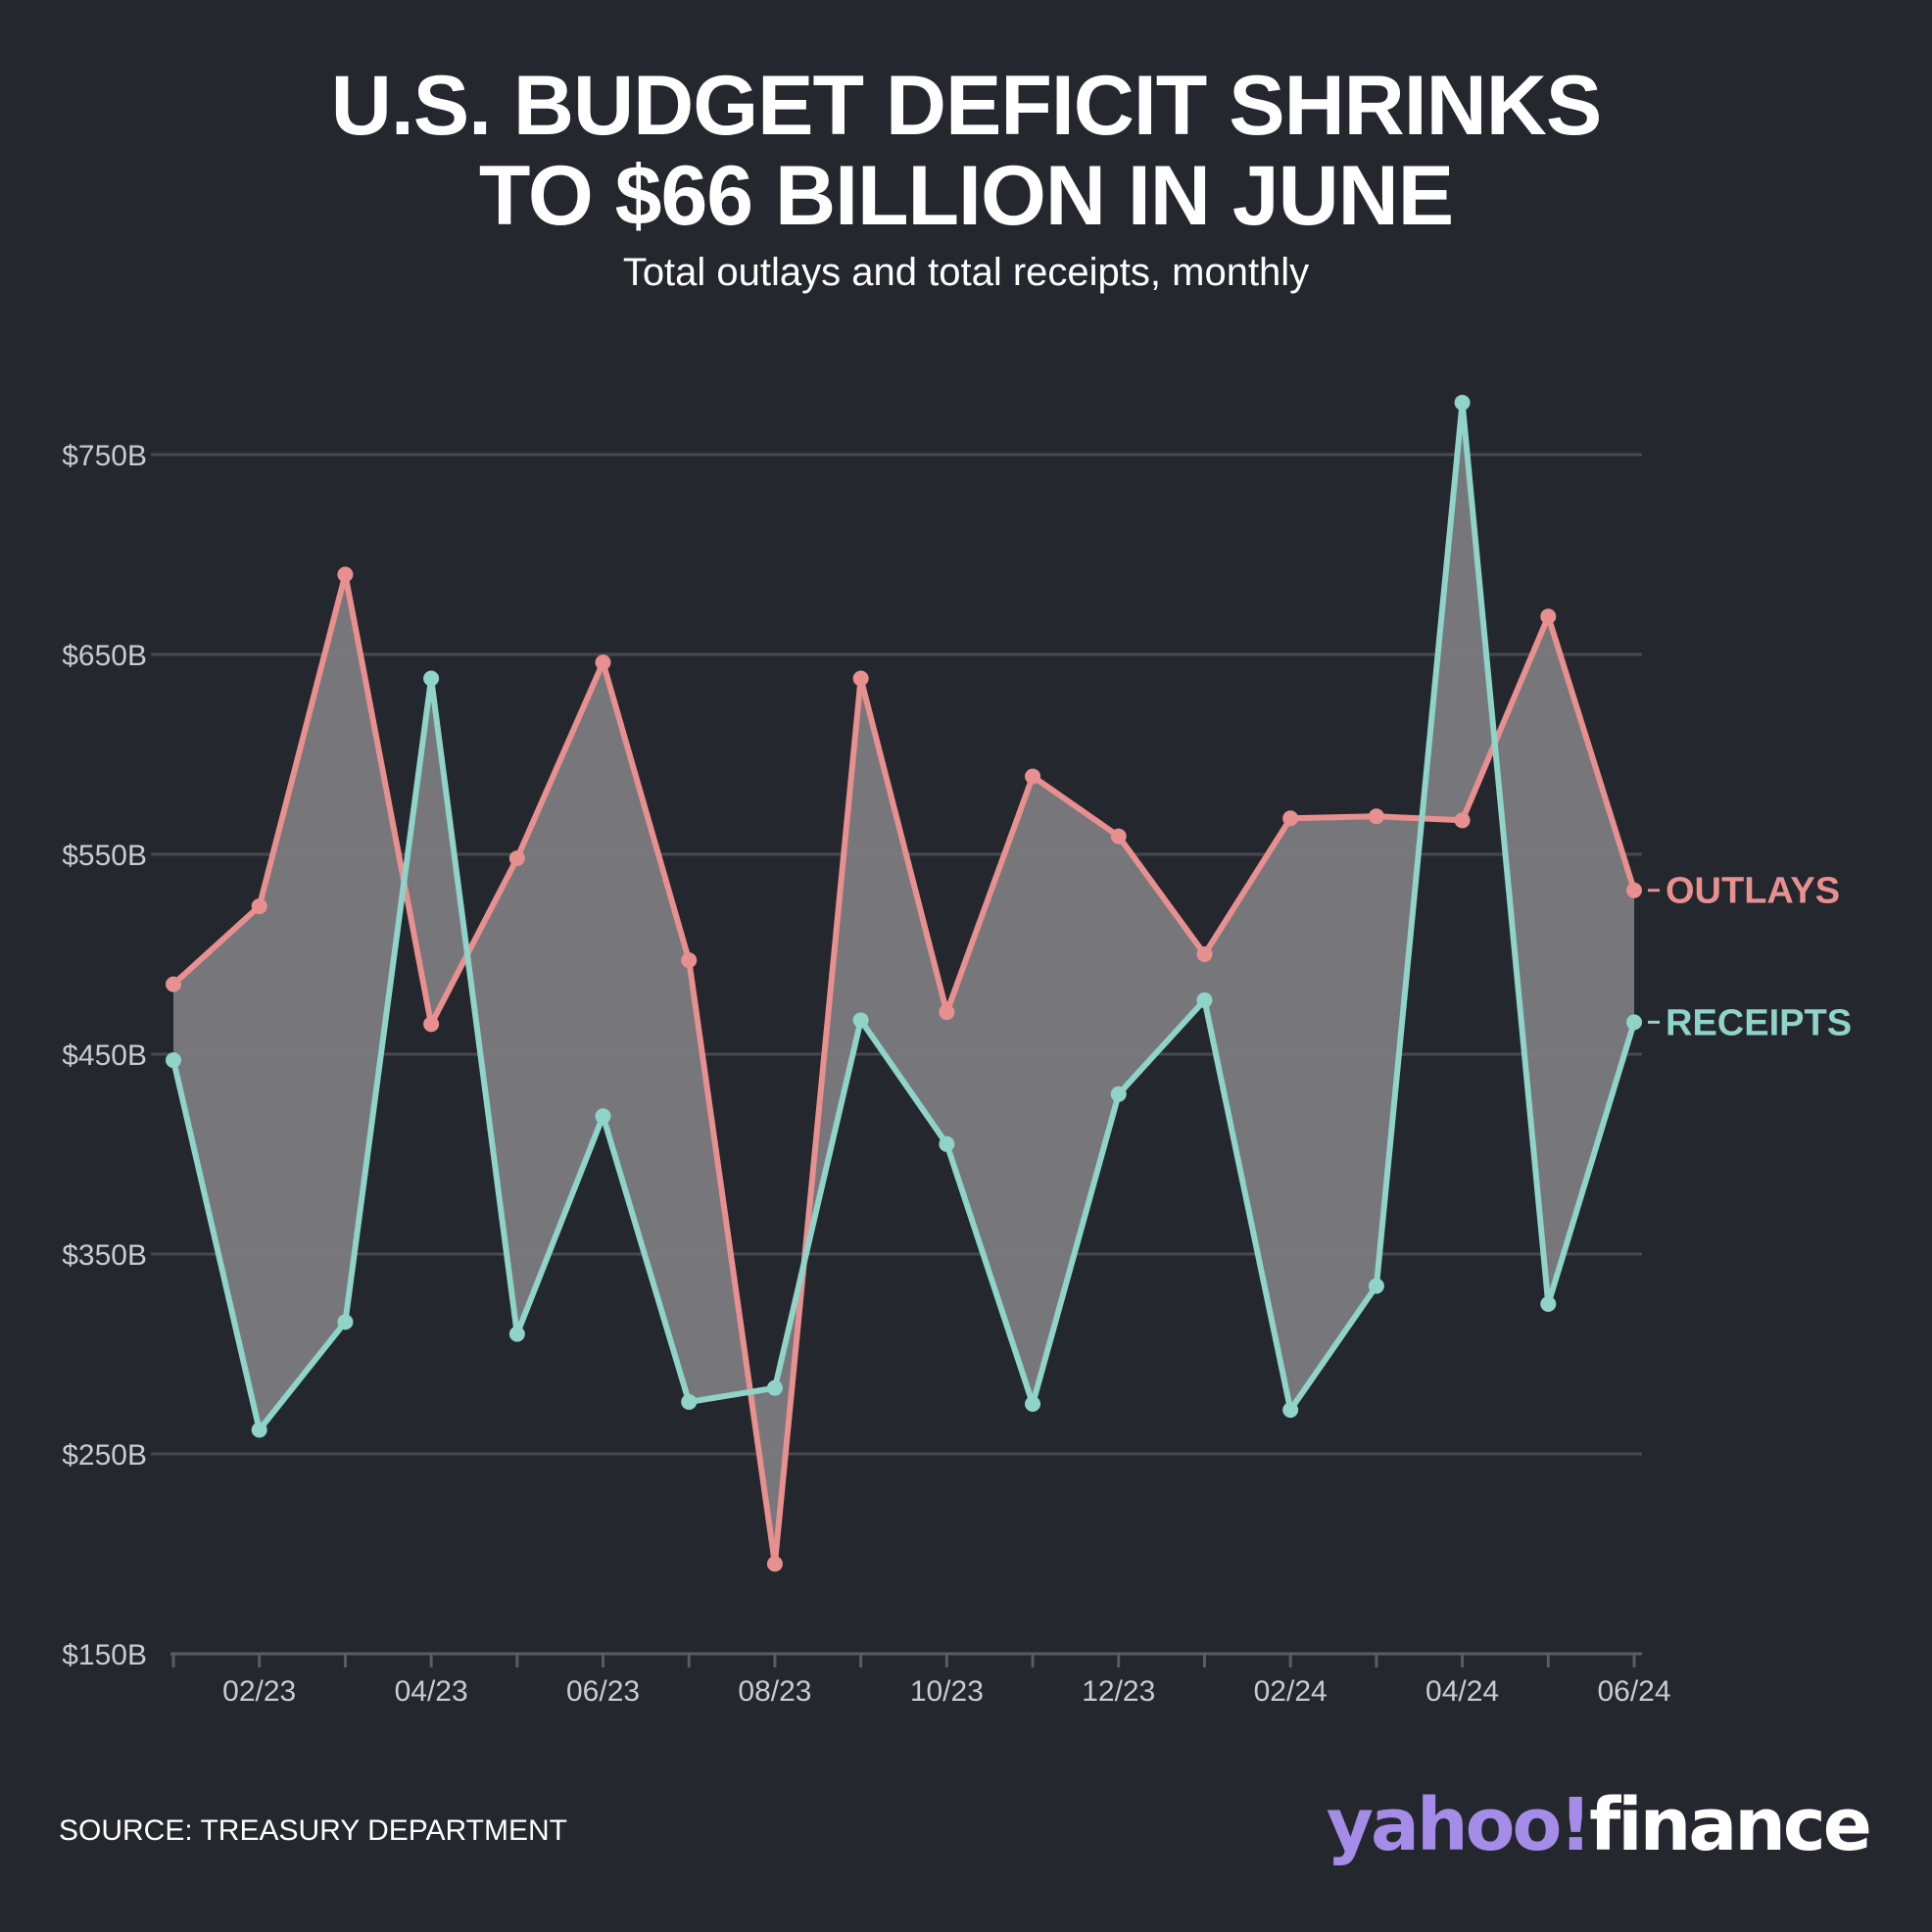 Image resolution: width=1932 pixels, height=1932 pixels. Describe the element at coordinates (431, 1691) in the screenshot. I see `x-tick-label: 04/23` at that location.